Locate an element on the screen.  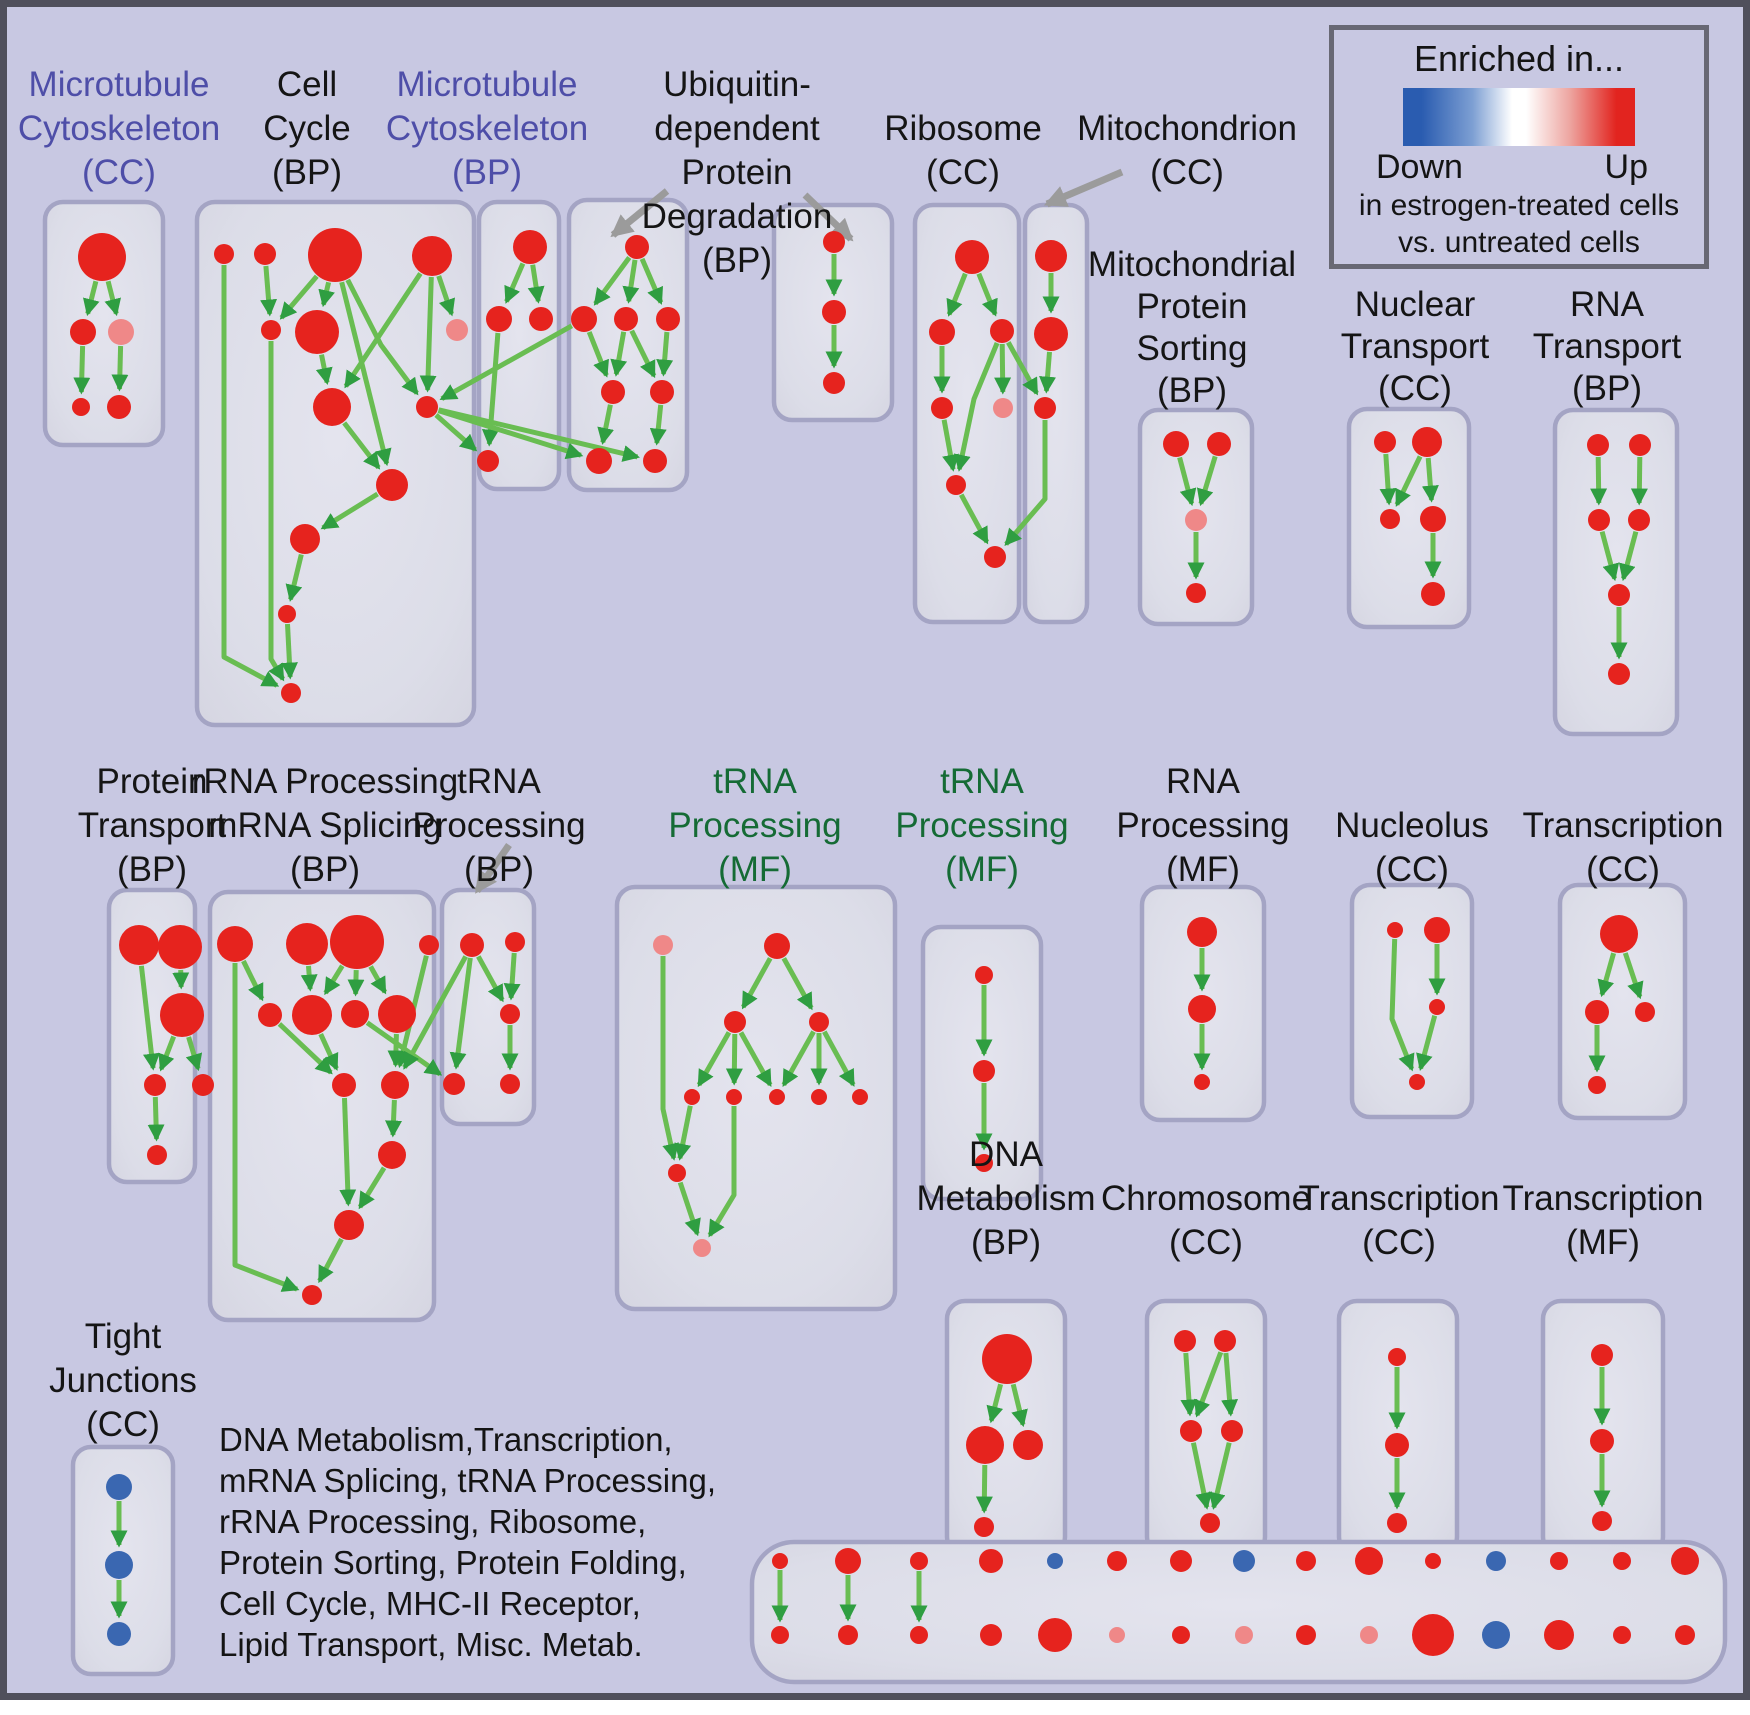
legend-gradient-bar is located at coordinates (1519, 117).